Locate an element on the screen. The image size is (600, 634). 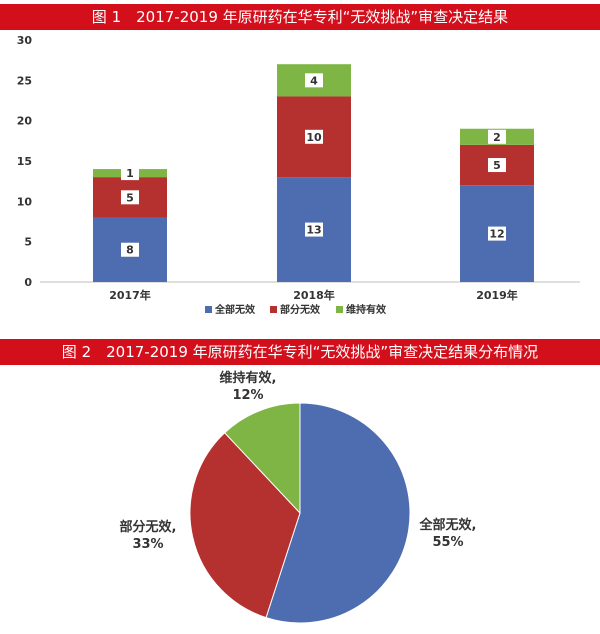
legend-label: 维持有效 is located at coordinates (366, 309).